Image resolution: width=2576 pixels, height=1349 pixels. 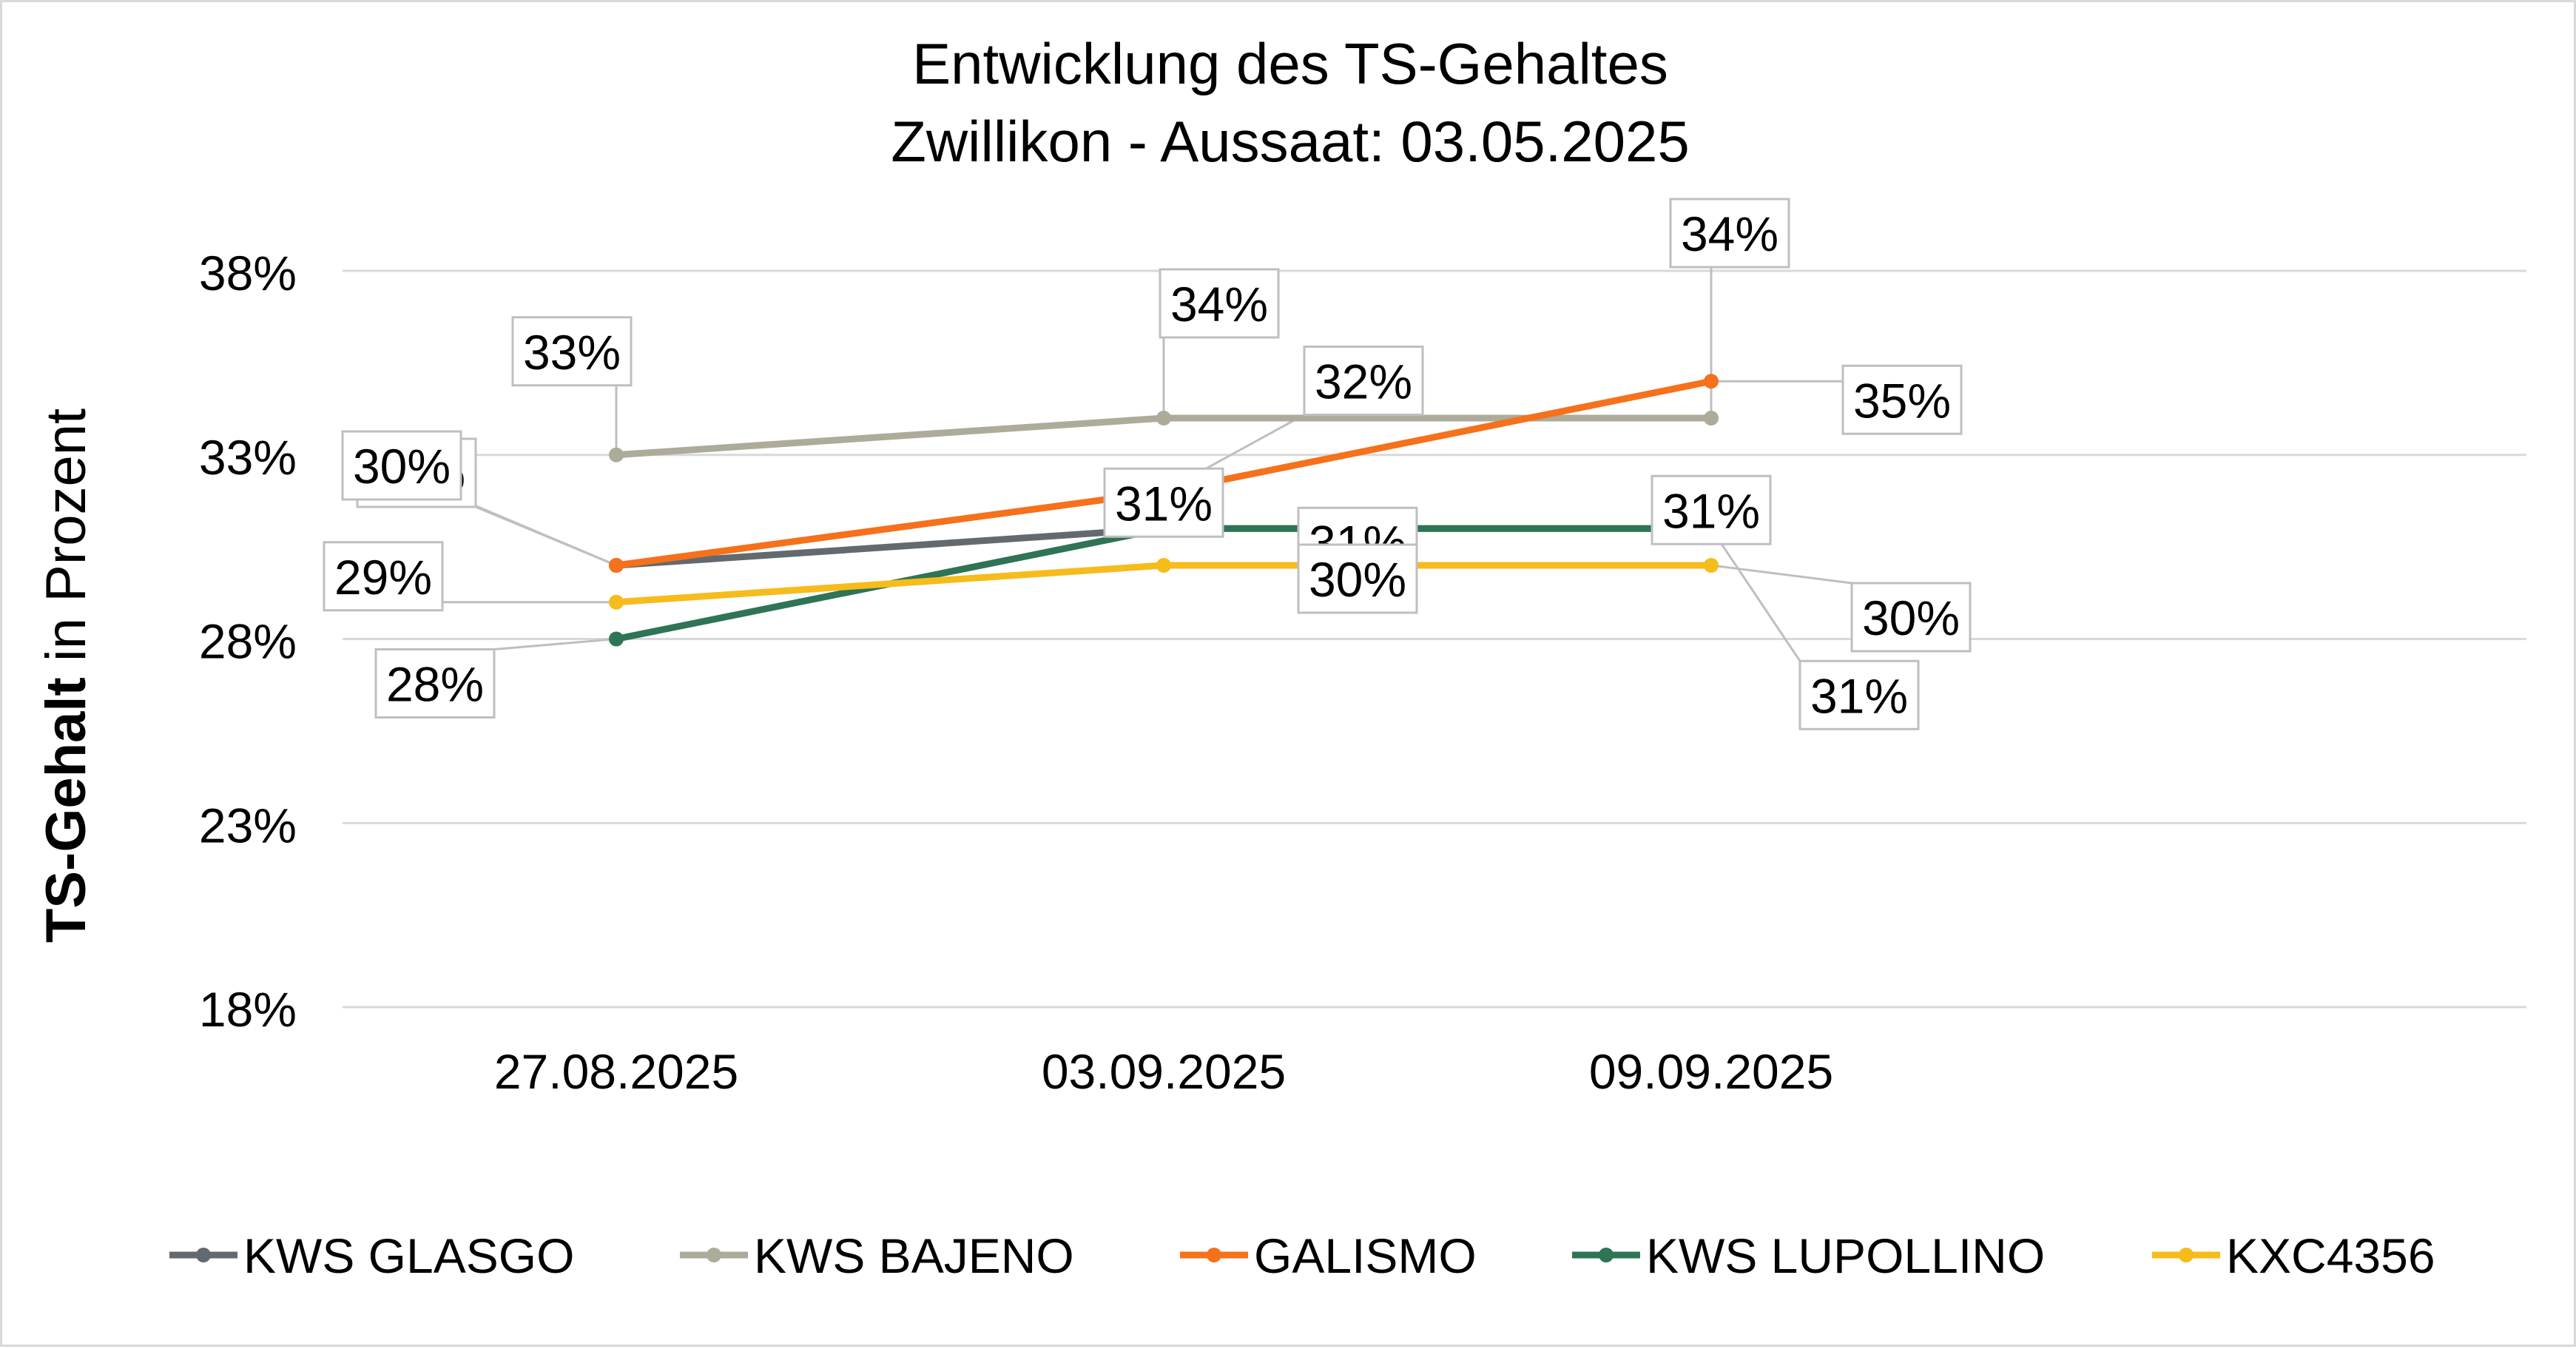 What do you see at coordinates (1711, 1071) in the screenshot?
I see `x-tick-label: 09.09.2025` at bounding box center [1711, 1071].